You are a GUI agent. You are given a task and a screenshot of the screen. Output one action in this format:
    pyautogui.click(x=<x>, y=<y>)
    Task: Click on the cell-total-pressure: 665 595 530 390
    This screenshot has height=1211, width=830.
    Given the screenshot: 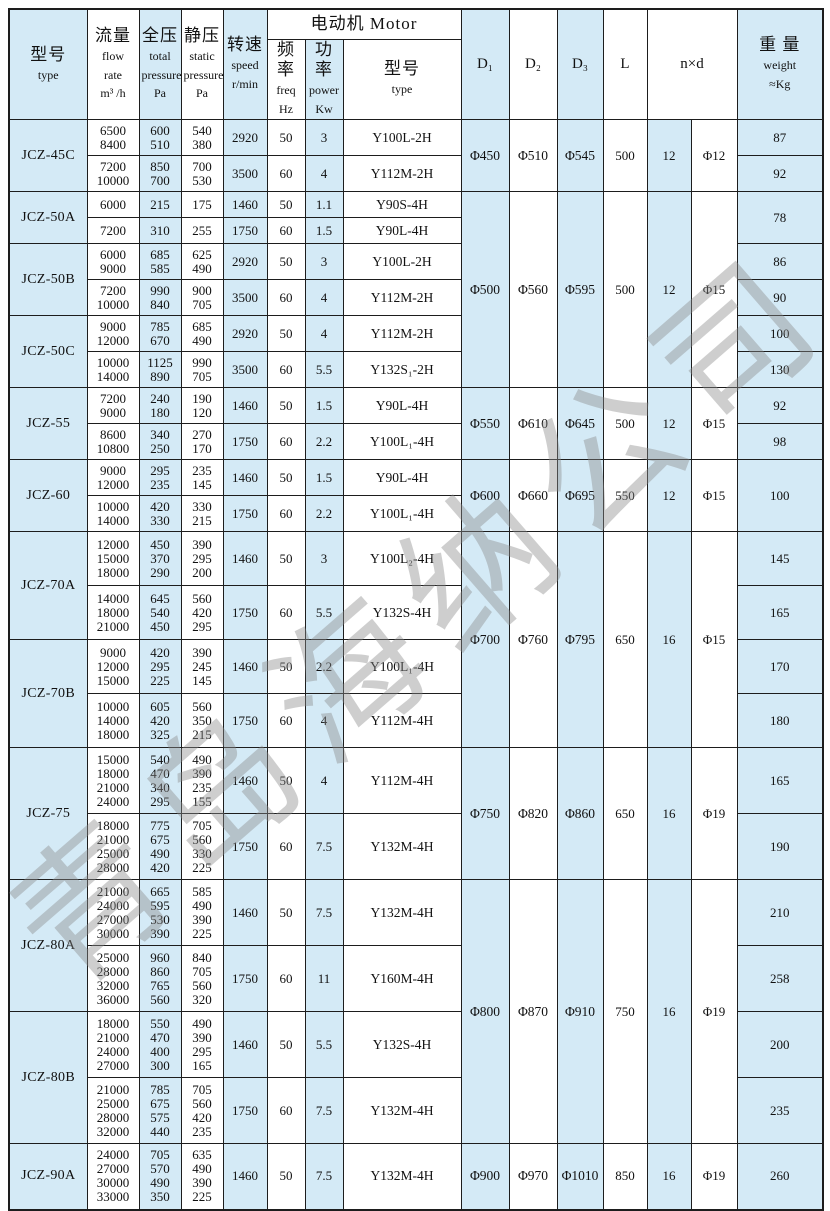 What is the action you would take?
    pyautogui.click(x=160, y=912)
    